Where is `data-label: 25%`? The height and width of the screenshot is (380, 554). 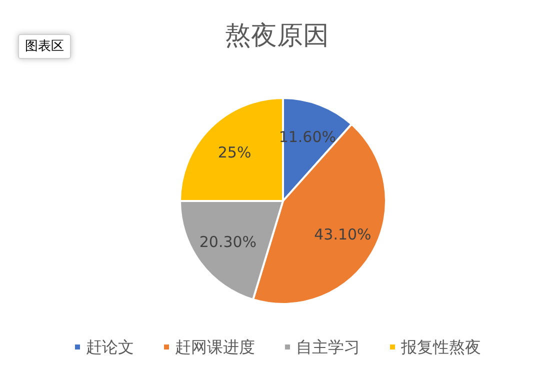 data-label: 25% is located at coordinates (235, 153).